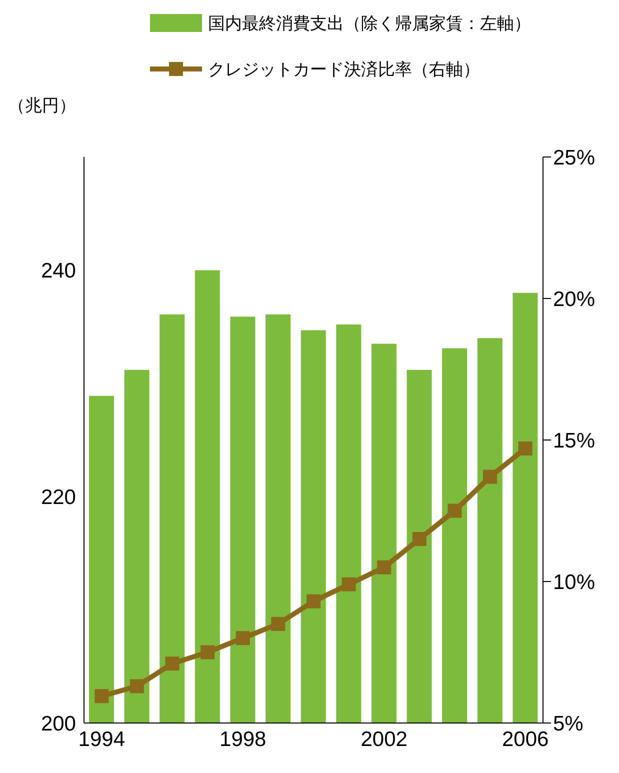 This screenshot has width=619, height=773. Describe the element at coordinates (58, 498) in the screenshot. I see `y-tick-label: 220` at that location.